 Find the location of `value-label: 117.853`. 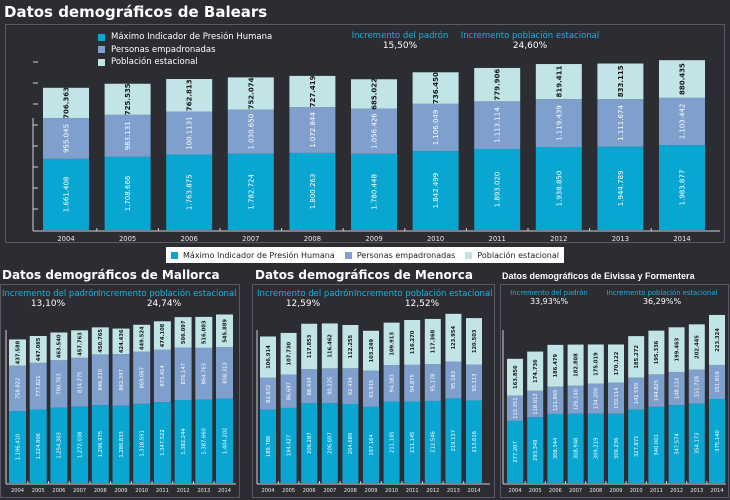

value-label: 117.853 is located at coordinates (310, 346).